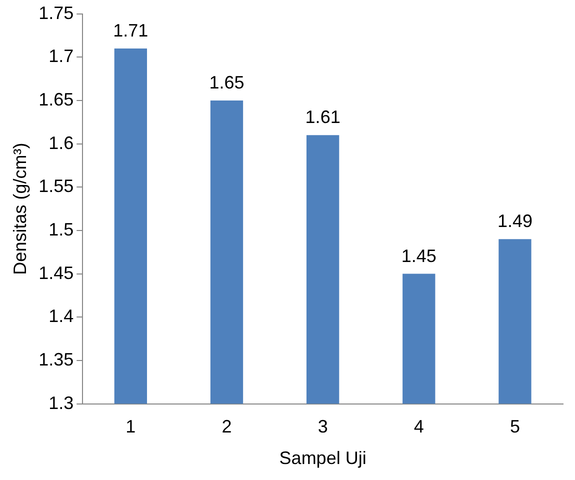 The width and height of the screenshot is (575, 480). What do you see at coordinates (61, 56) in the screenshot?
I see `y-tick-label: 1.7` at bounding box center [61, 56].